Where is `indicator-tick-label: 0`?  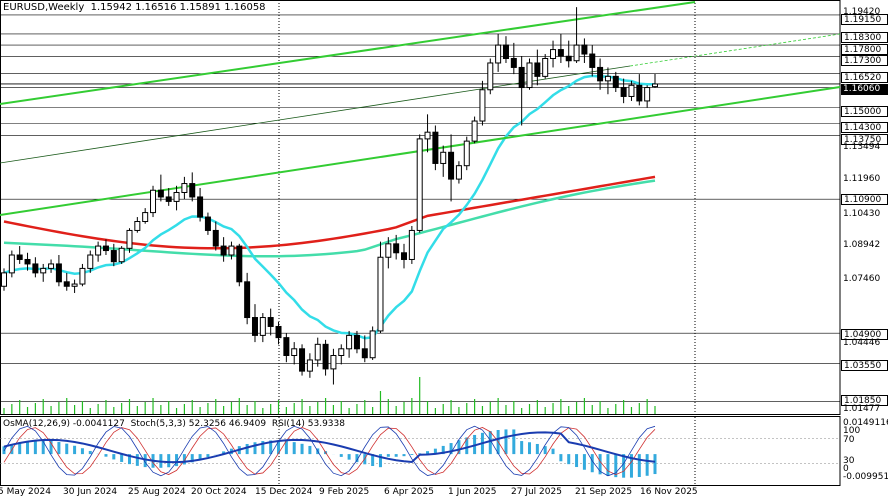 indicator-tick-label: 0 is located at coordinates (846, 469).